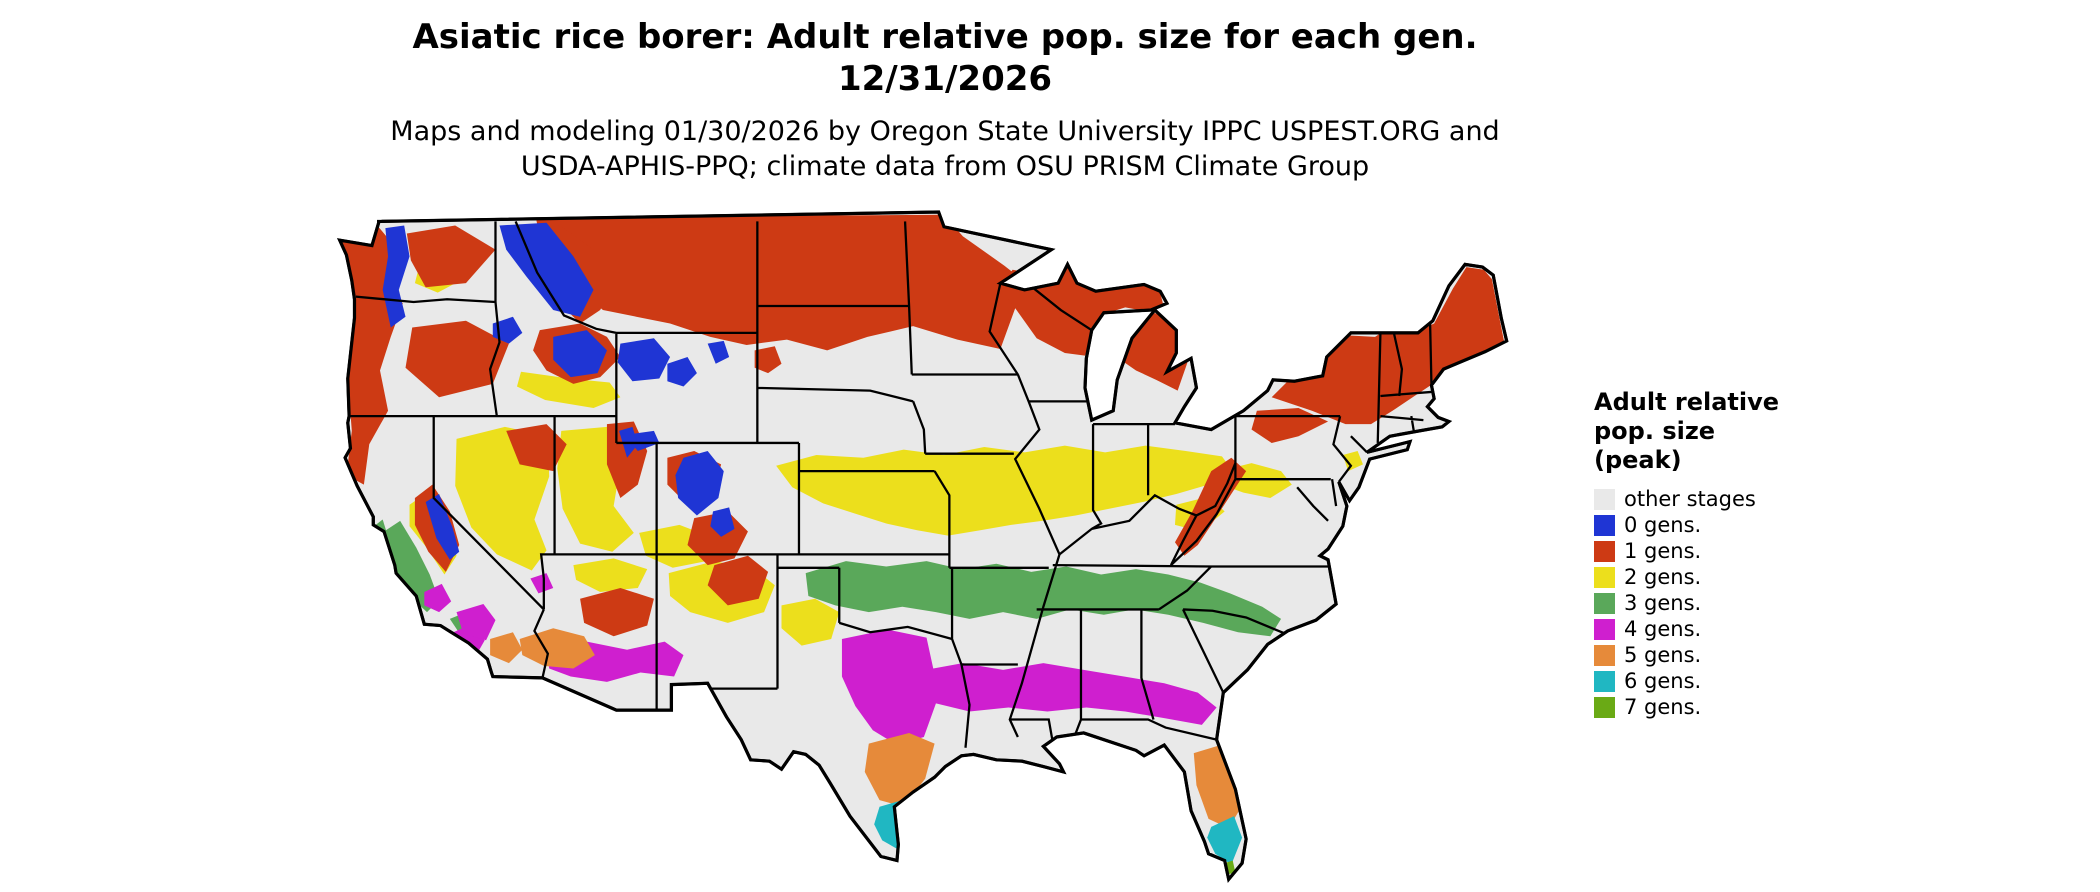 The image size is (2100, 892). I want to click on legend-label-3-gens: 3 gens., so click(1663, 603).